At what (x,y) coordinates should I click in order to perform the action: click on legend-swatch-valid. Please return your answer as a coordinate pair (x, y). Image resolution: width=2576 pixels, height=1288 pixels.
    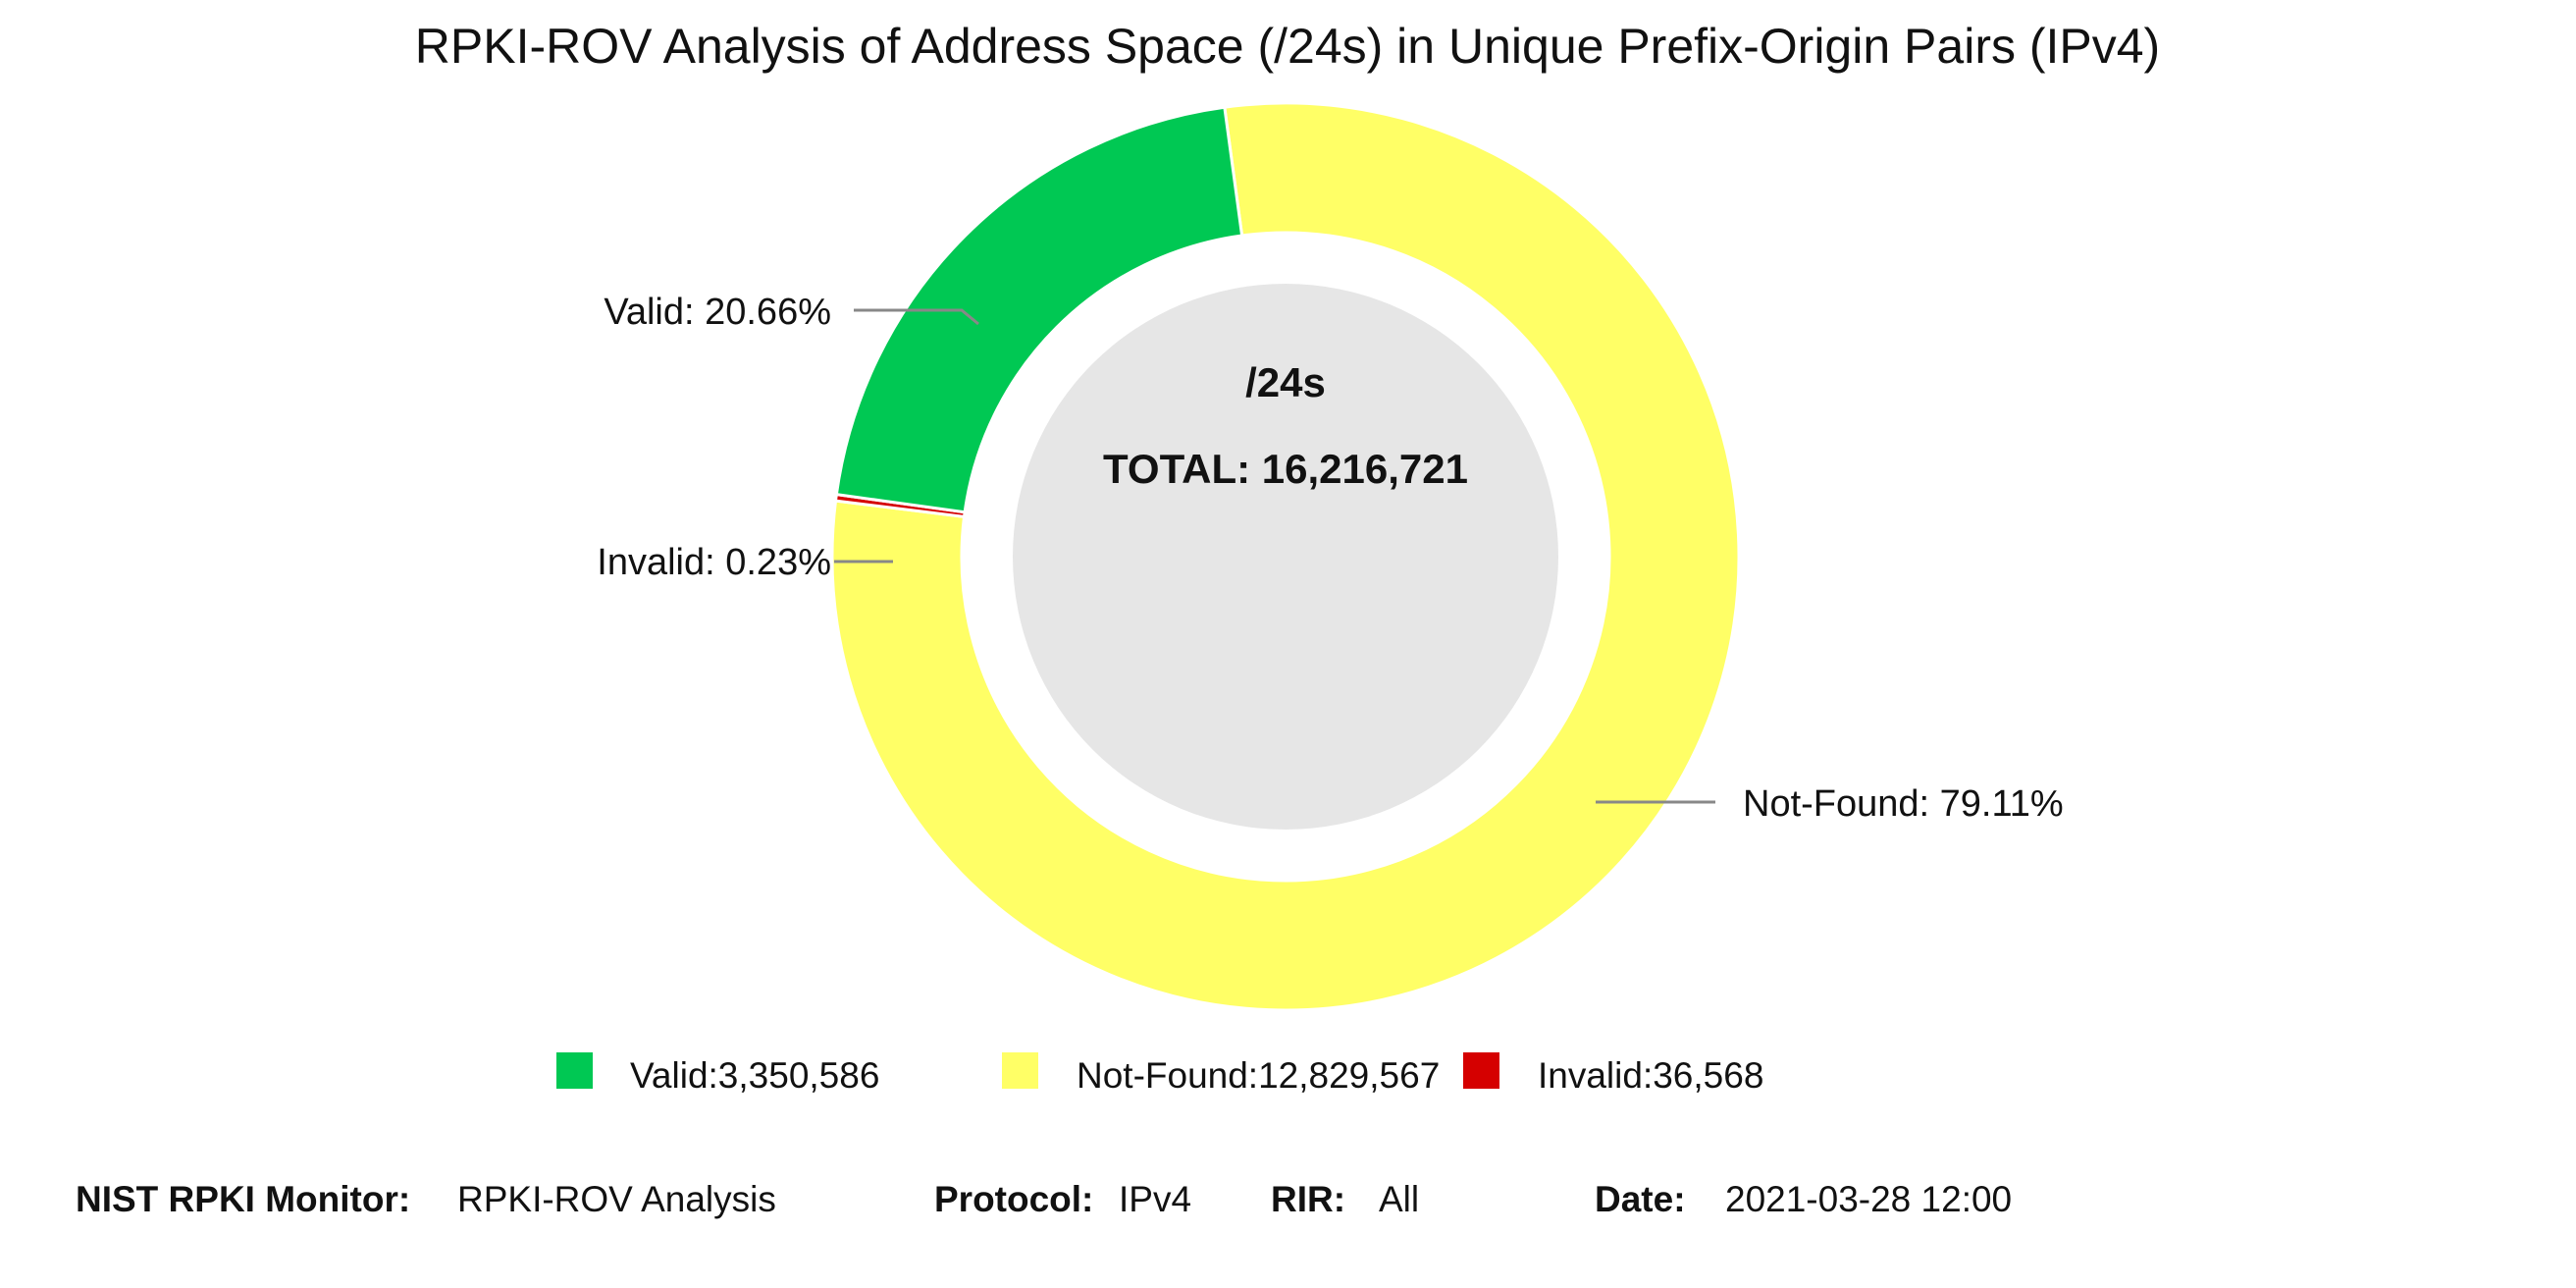
    Looking at the image, I should click on (574, 1070).